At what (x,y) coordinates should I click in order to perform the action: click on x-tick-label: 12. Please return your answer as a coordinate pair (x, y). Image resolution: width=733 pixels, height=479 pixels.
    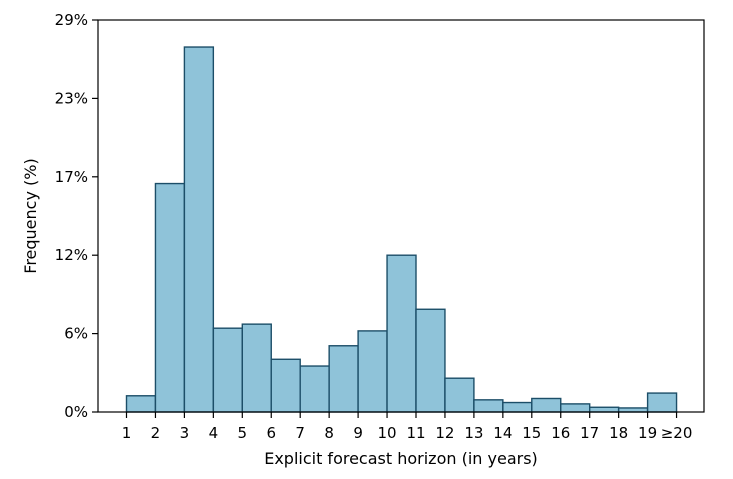
    Looking at the image, I should click on (444, 433).